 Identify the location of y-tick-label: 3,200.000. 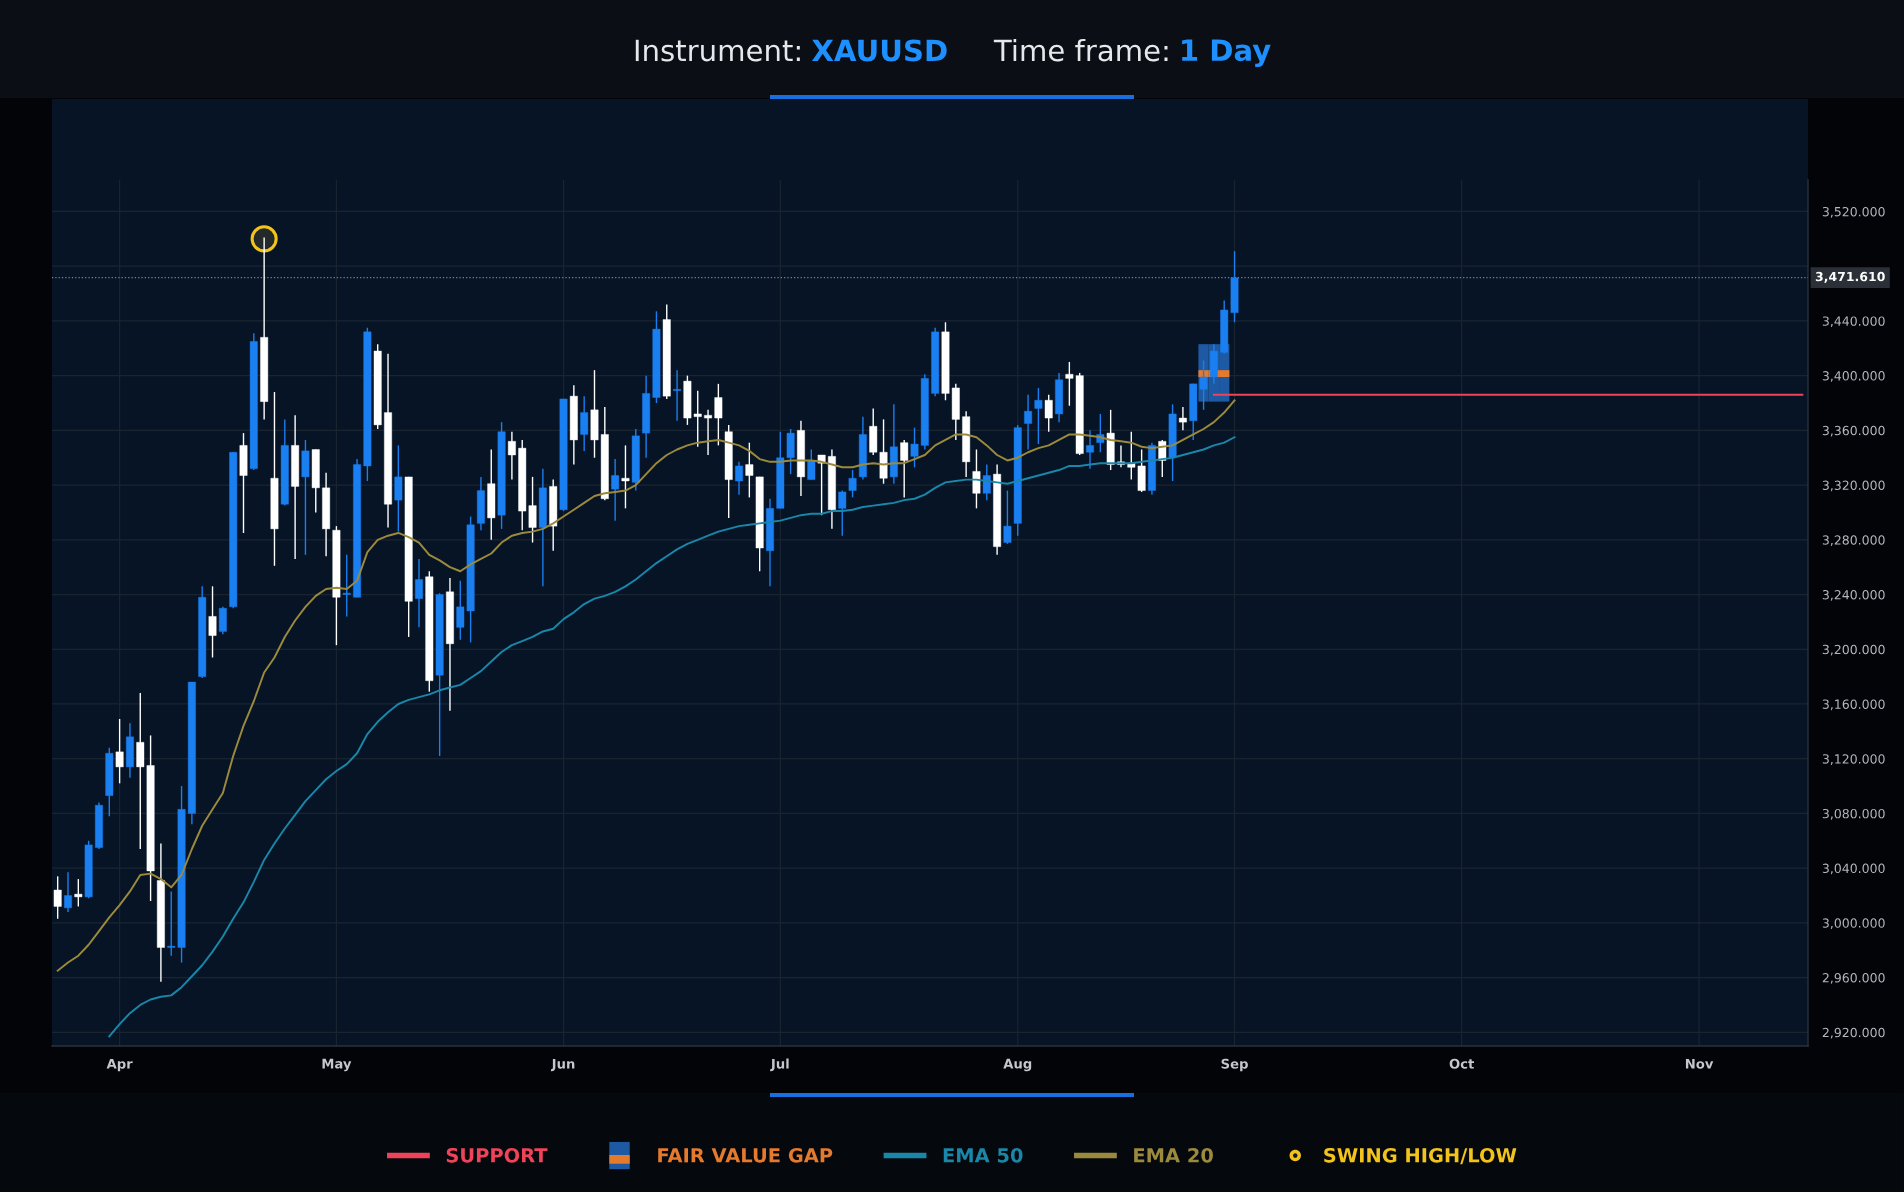
(1853, 650).